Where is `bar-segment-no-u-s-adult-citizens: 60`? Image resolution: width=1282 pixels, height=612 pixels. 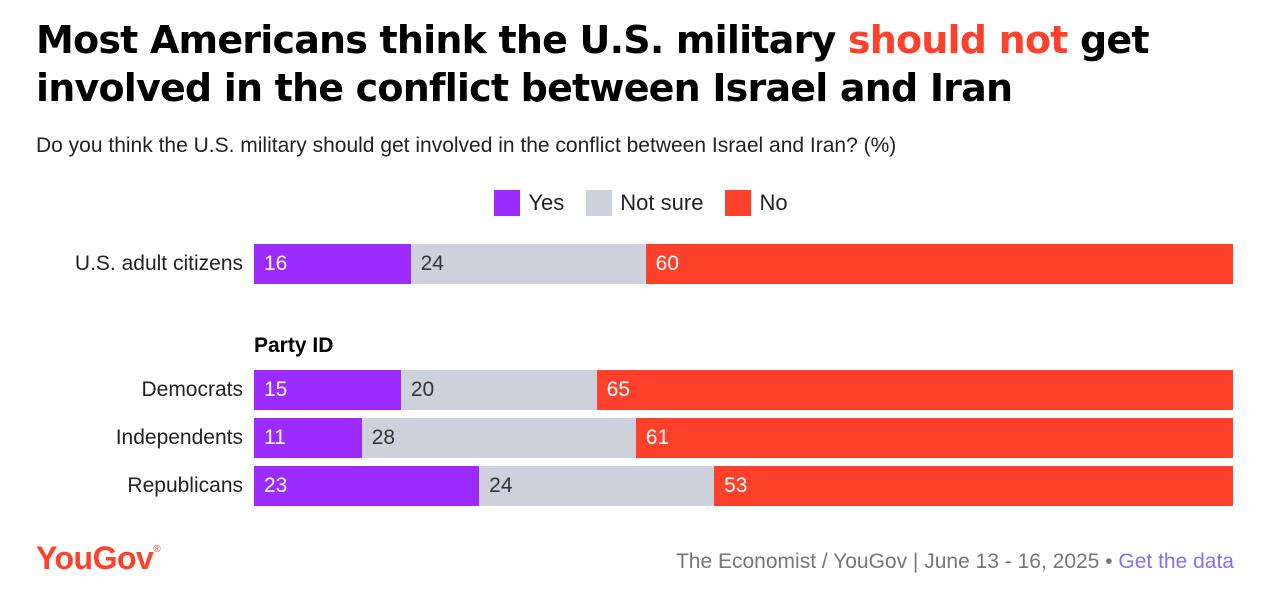
bar-segment-no-u-s-adult-citizens: 60 is located at coordinates (939, 264).